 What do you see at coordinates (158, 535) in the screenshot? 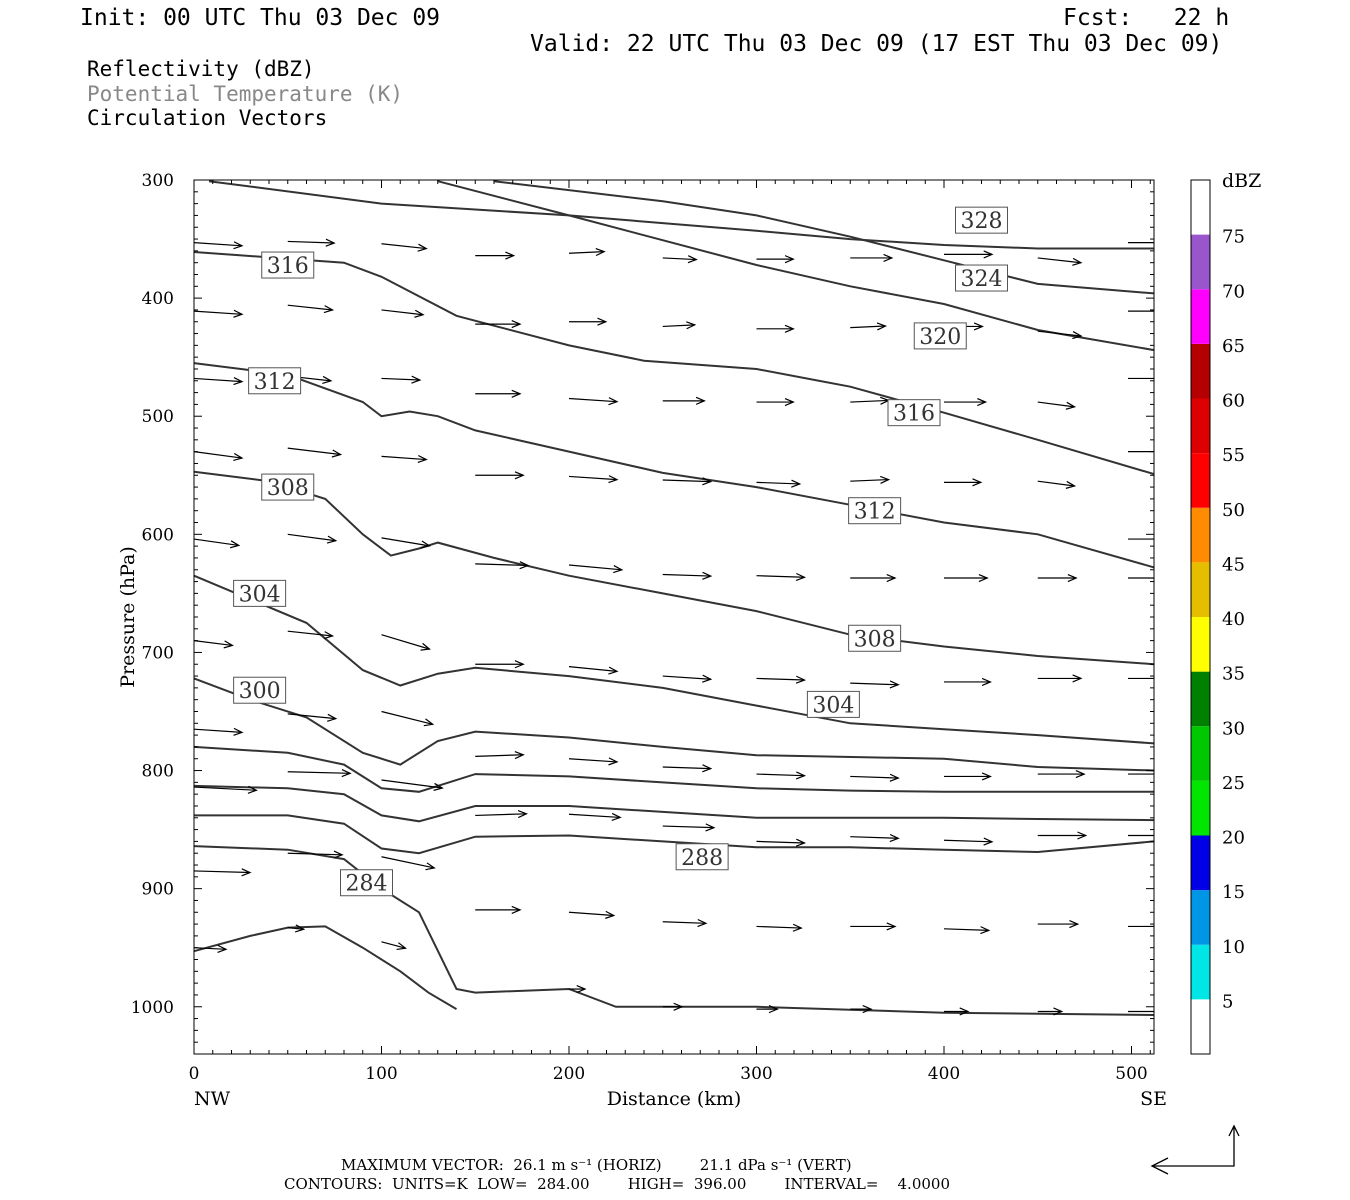
I see `y-tick-label: 600` at bounding box center [158, 535].